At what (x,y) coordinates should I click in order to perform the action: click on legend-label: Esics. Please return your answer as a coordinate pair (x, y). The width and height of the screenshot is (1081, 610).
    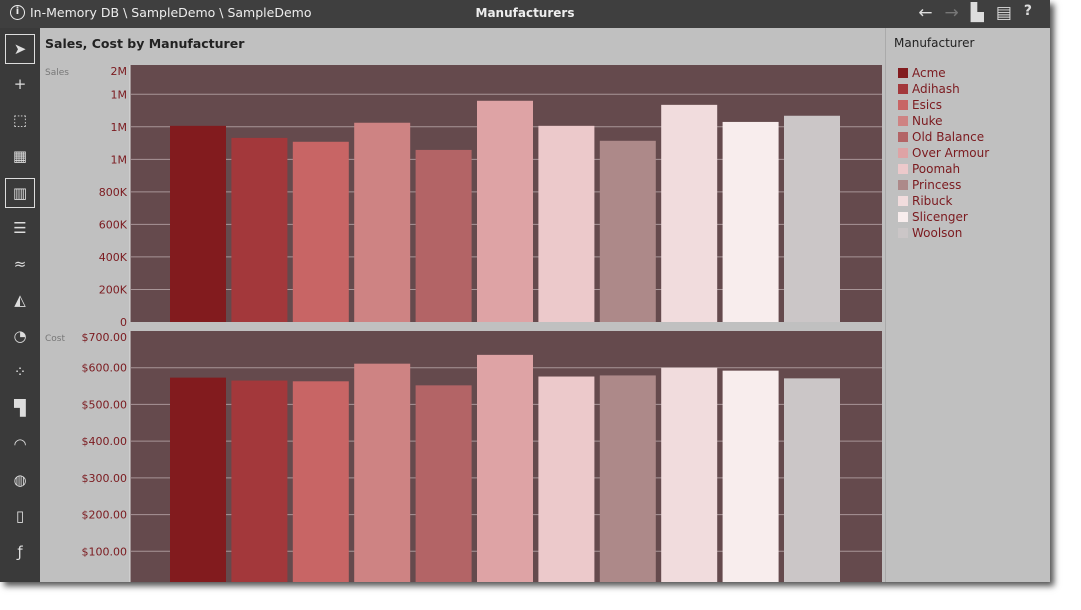
    Looking at the image, I should click on (927, 105).